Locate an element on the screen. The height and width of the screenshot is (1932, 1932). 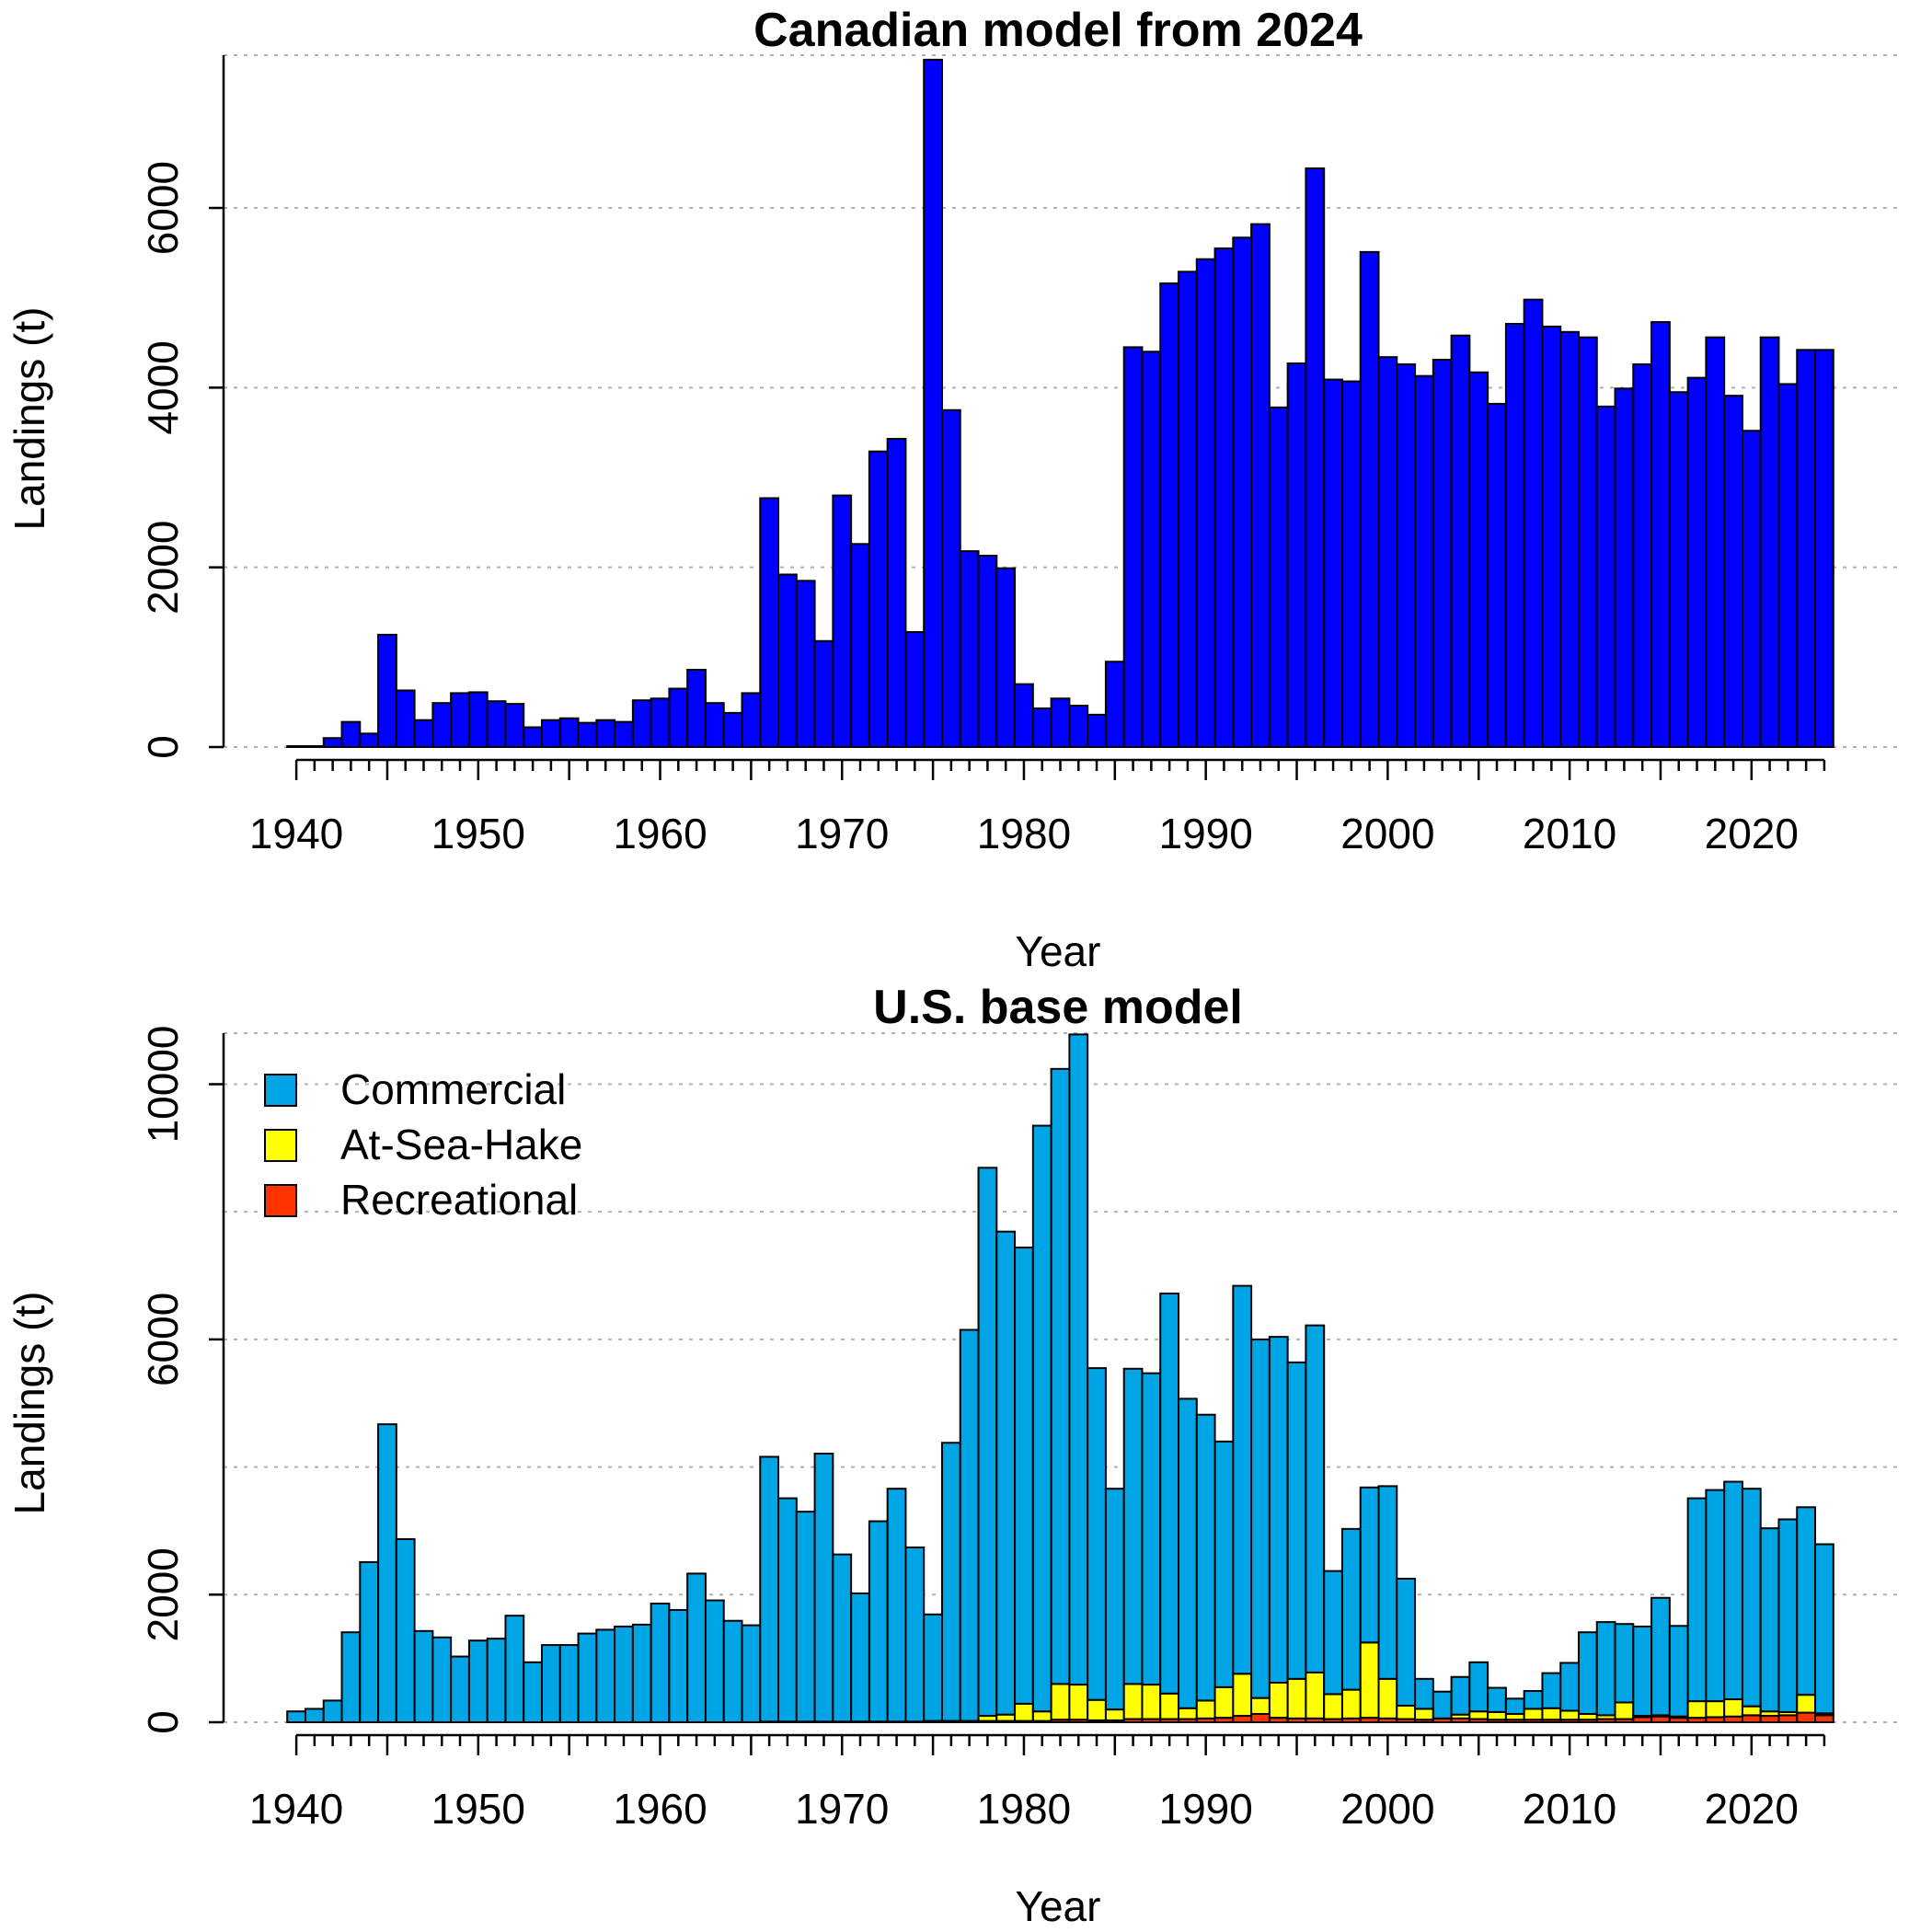
x-tick-label: 2020 is located at coordinates (1752, 833).